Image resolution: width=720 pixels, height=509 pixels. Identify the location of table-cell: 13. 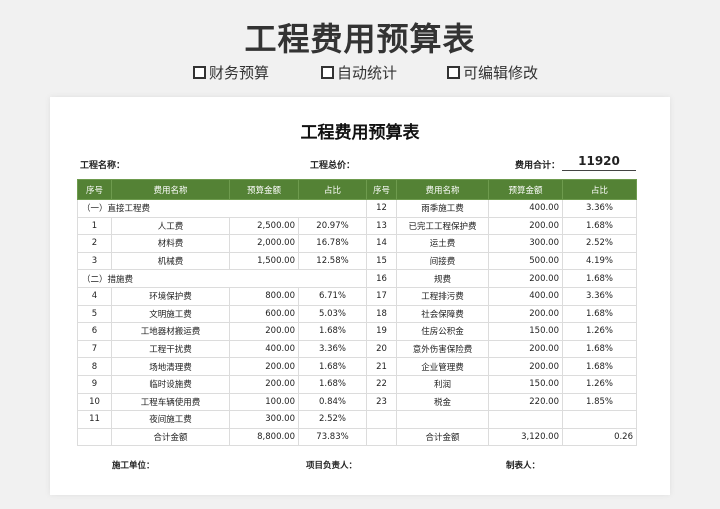
(381, 226).